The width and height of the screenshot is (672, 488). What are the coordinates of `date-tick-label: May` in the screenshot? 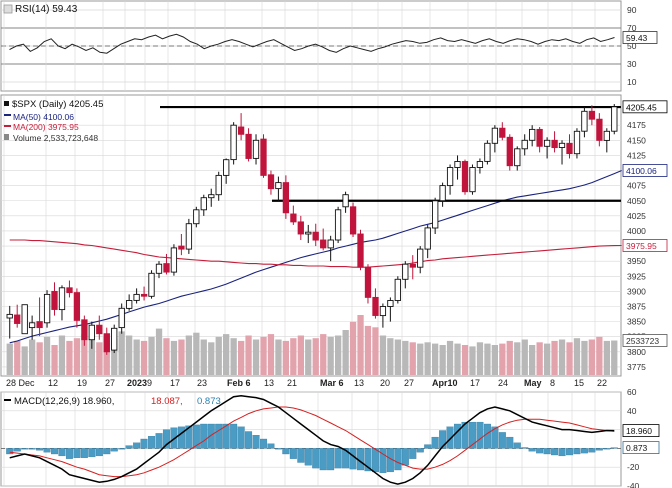 It's located at (533, 383).